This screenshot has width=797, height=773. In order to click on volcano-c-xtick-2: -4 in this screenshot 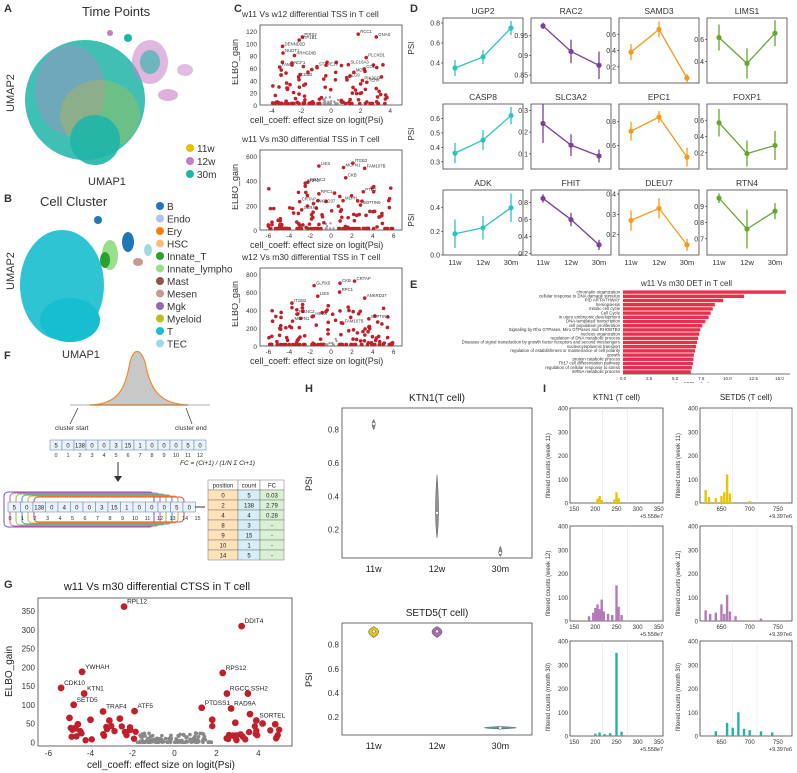, I will do `click(289, 352)`.